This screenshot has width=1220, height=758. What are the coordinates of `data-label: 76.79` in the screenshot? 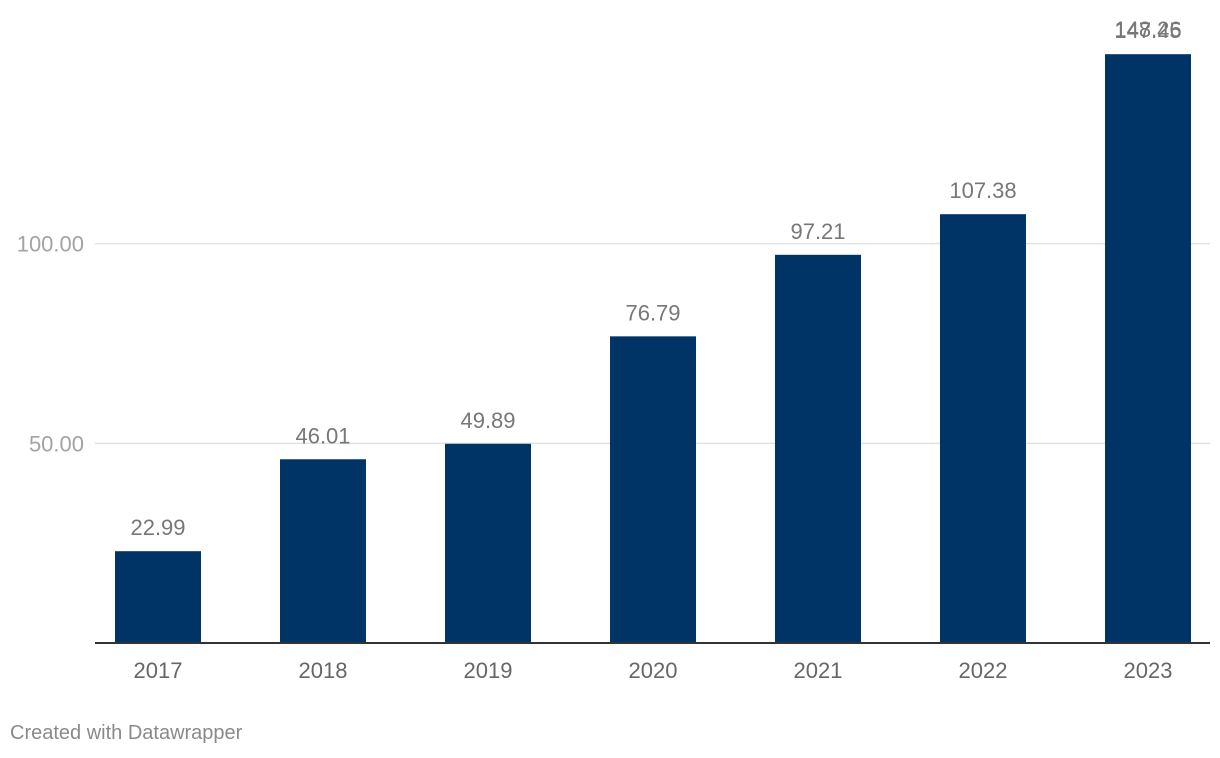 It's located at (652, 312).